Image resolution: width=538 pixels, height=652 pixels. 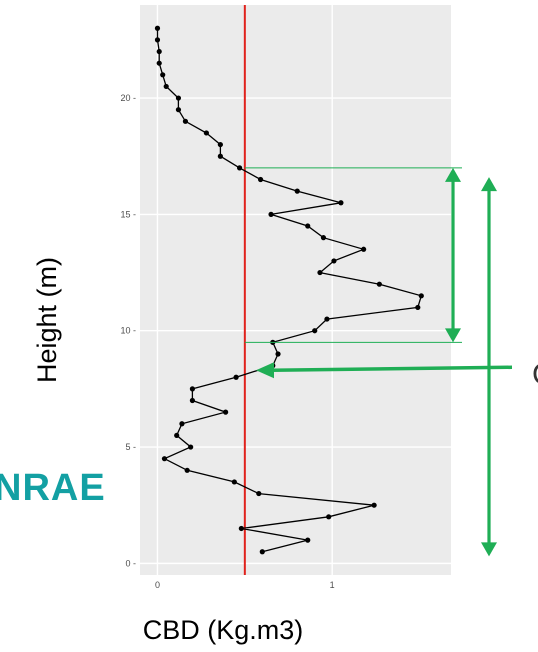 What do you see at coordinates (223, 630) in the screenshot?
I see `x-axis-title: CBD (Kg.m3)` at bounding box center [223, 630].